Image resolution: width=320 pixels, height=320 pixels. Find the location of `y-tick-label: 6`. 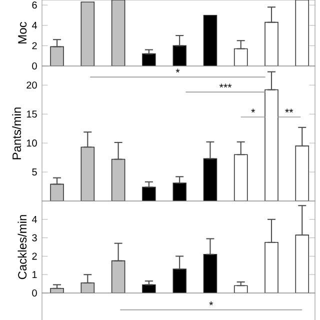

y-tick-label: 6 is located at coordinates (34, 5).